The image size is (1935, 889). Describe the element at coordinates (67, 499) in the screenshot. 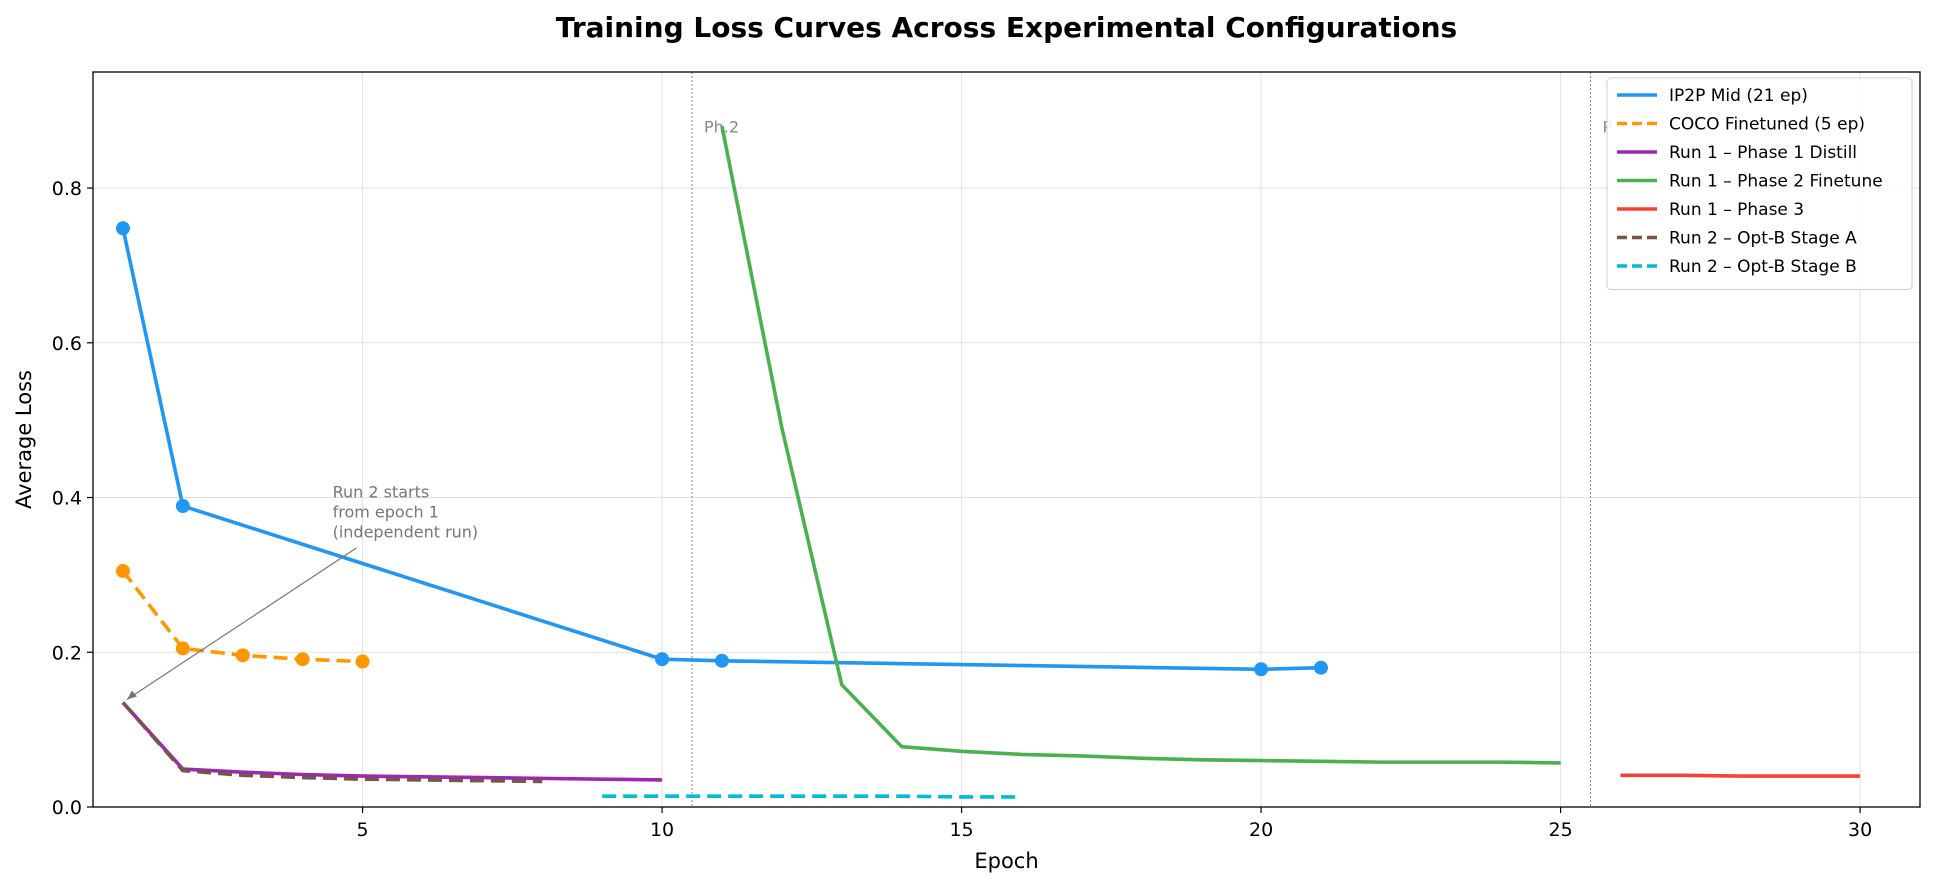

I see `y-tick-label: 0.4` at that location.